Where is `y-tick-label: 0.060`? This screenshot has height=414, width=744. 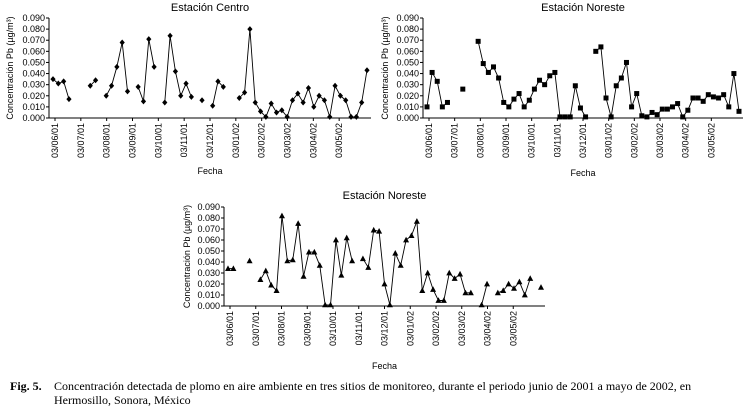 y-tick-label: 0.060 is located at coordinates (407, 51).